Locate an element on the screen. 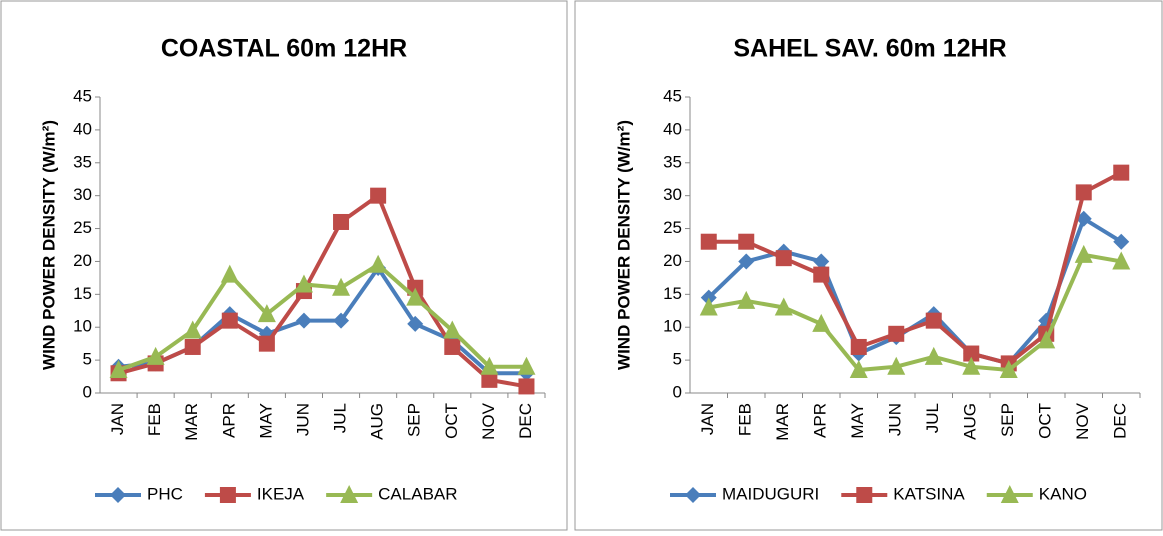 This screenshot has height=536, width=1163. y-tick-label: 15 is located at coordinates (672, 293).